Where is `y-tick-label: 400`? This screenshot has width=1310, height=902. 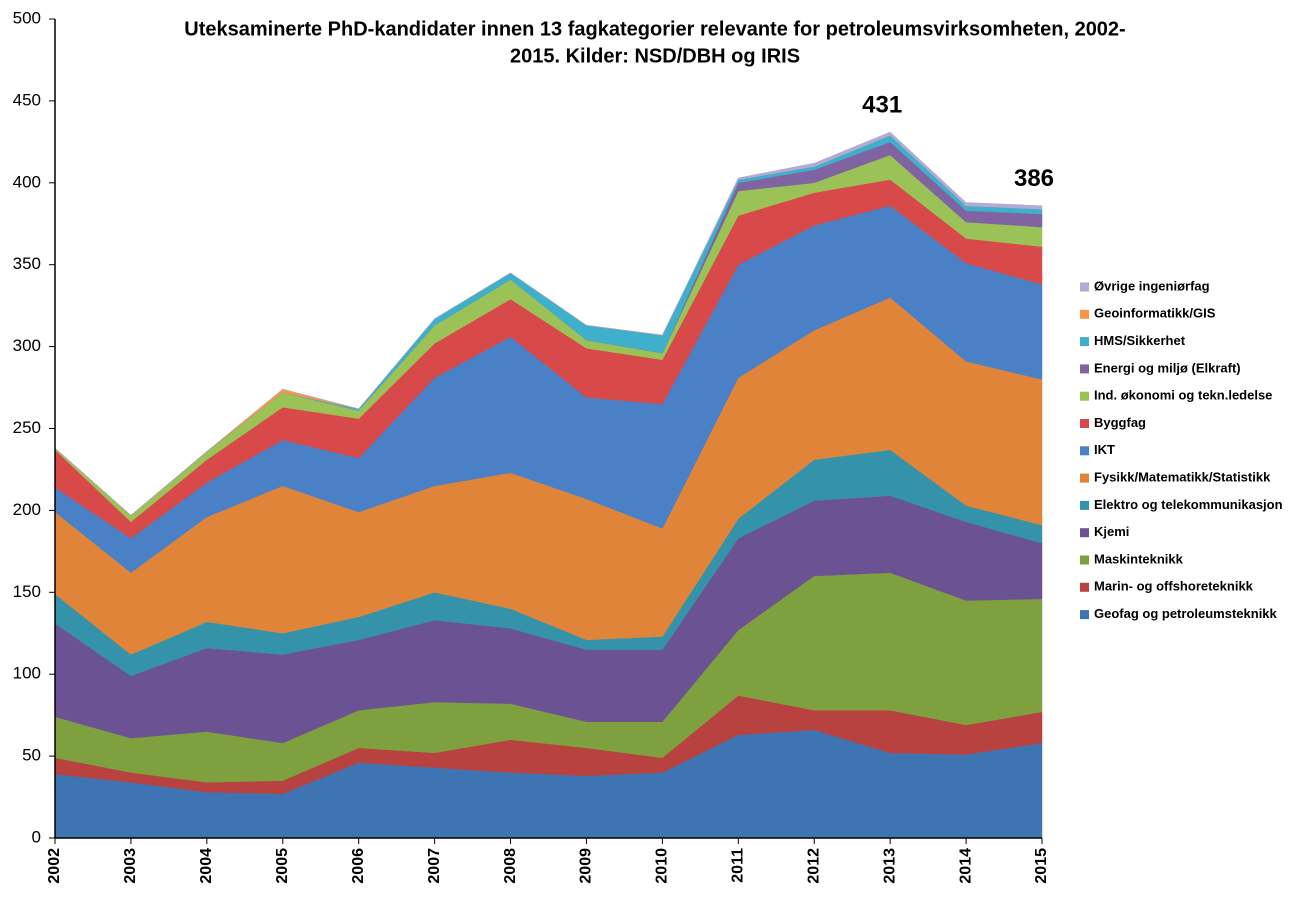
y-tick-label: 400 is located at coordinates (27, 181).